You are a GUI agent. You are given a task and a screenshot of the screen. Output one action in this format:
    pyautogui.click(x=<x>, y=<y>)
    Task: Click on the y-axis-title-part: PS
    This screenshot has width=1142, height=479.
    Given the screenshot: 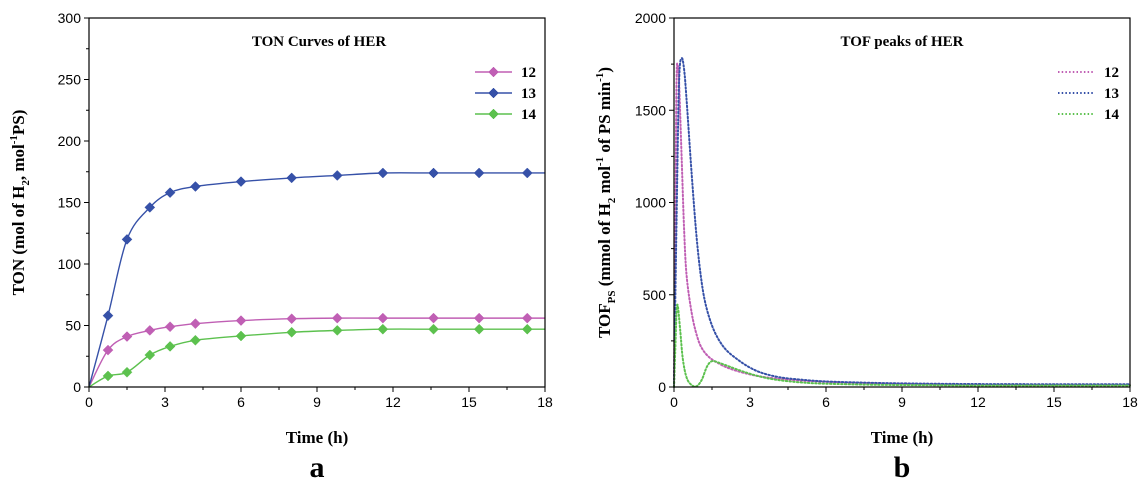 What is the action you would take?
    pyautogui.click(x=612, y=297)
    